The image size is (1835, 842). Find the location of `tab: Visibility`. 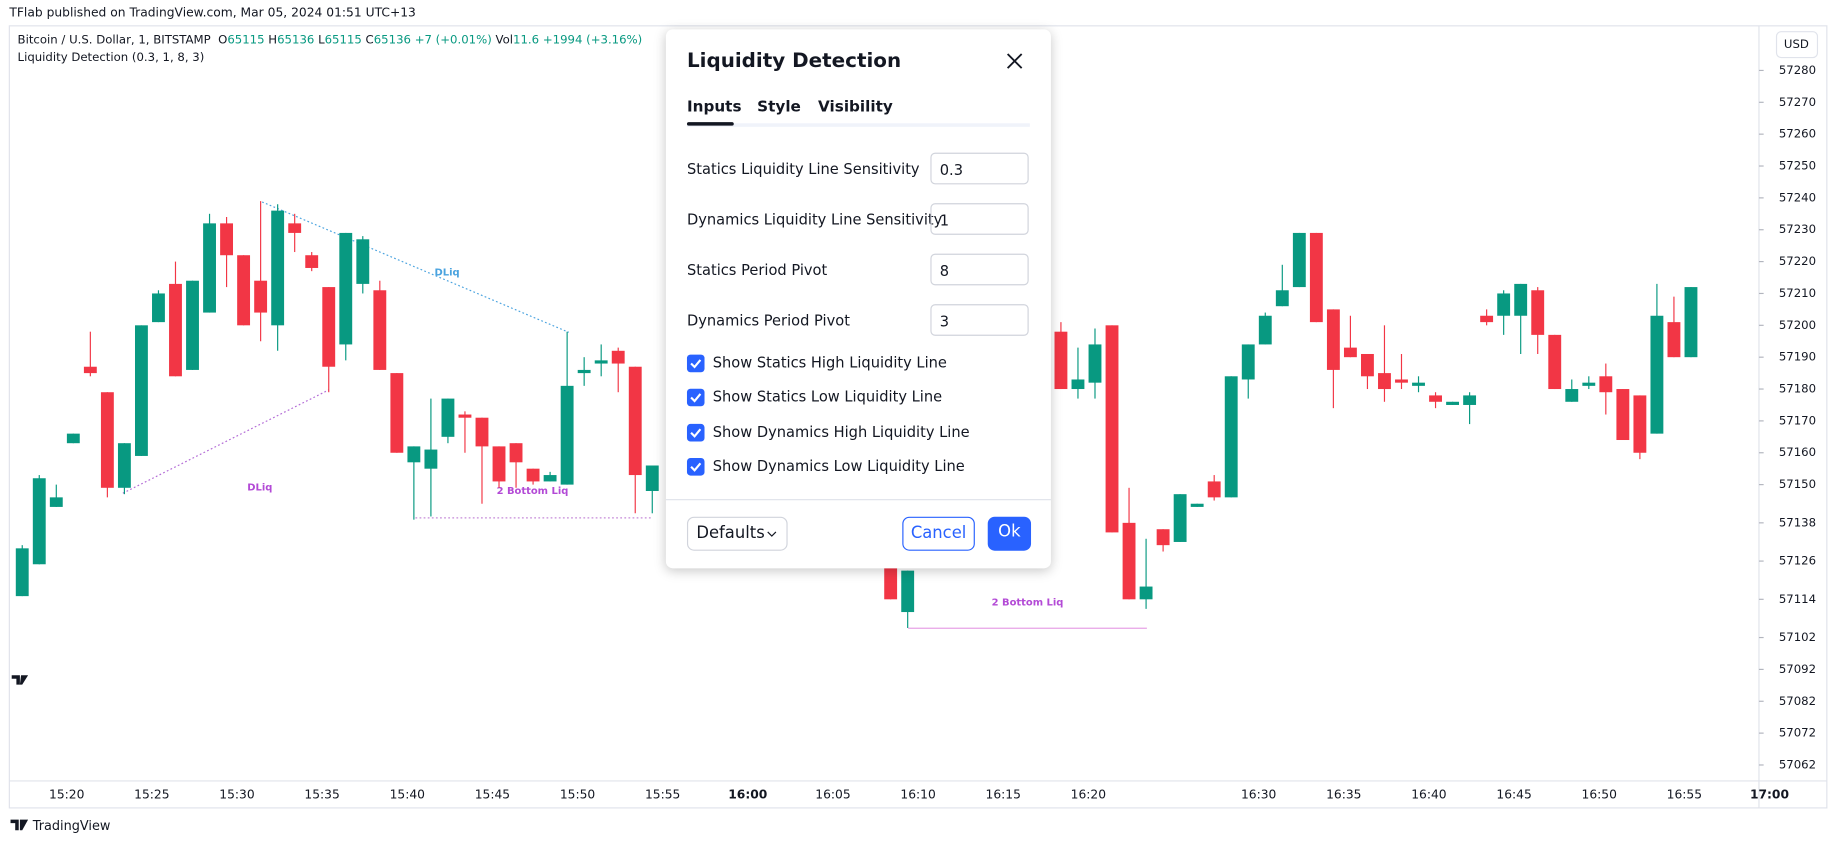

tab: Visibility is located at coordinates (855, 107).